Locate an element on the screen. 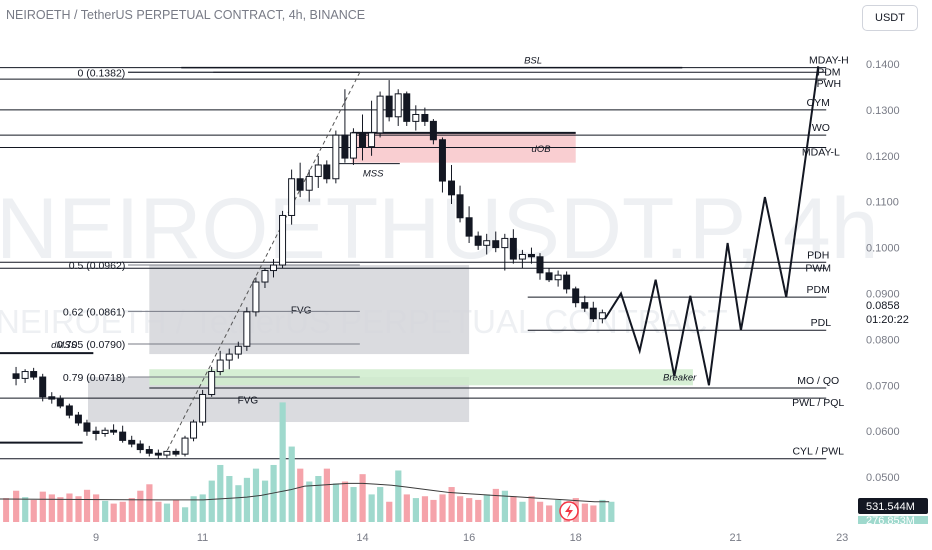  fib-level-label: 0.62 (0.0861) is located at coordinates (94, 312).